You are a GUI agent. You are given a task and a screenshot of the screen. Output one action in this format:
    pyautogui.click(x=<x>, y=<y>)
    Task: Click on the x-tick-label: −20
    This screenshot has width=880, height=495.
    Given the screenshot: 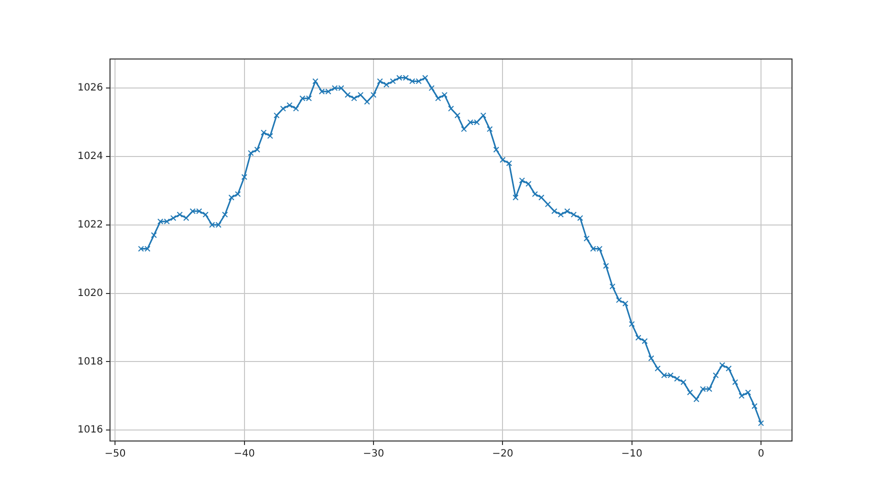 What is the action you would take?
    pyautogui.click(x=503, y=454)
    